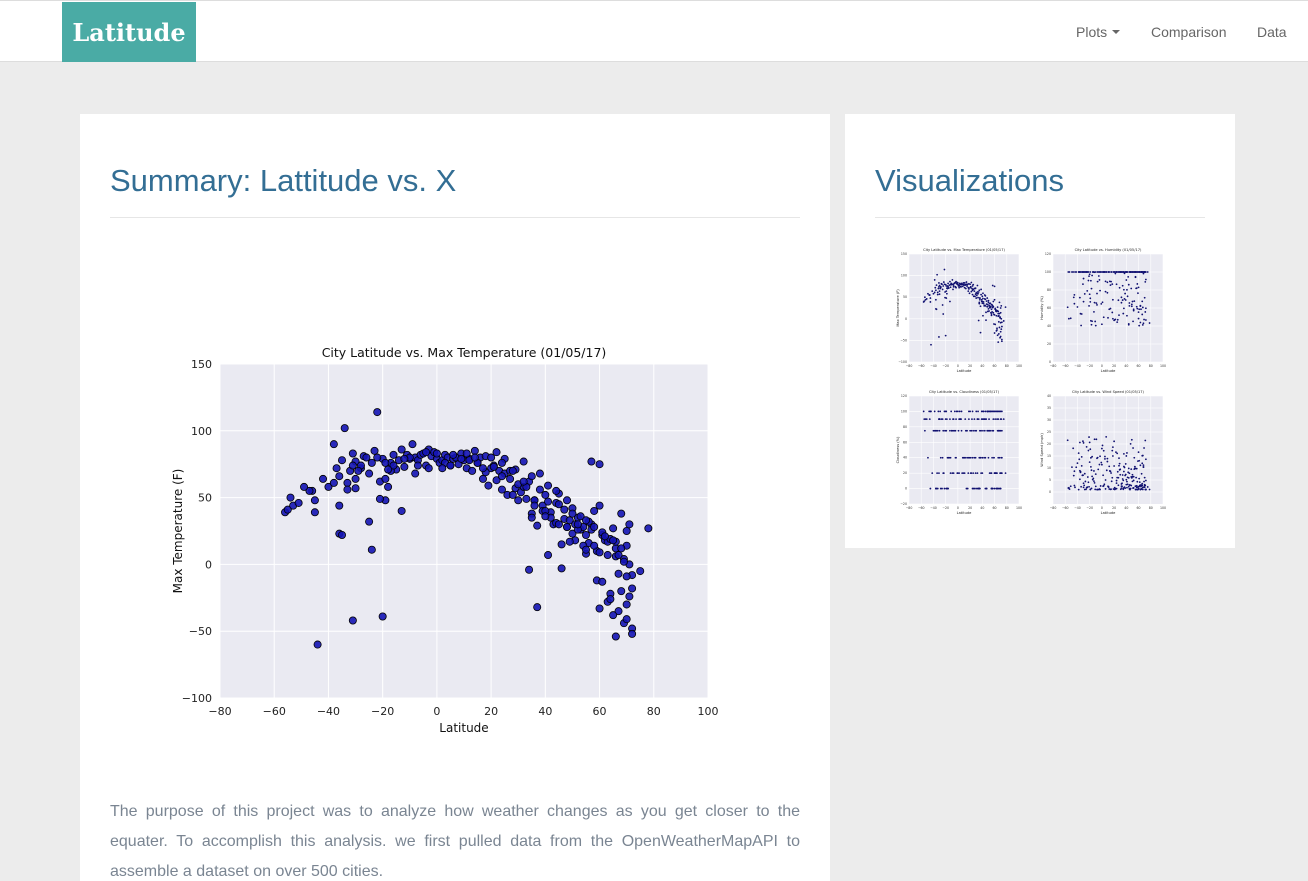  Describe the element at coordinates (964, 392) in the screenshot. I see `thumb-title: City Latitude vs. Cloudiness (01/05/17)` at that location.